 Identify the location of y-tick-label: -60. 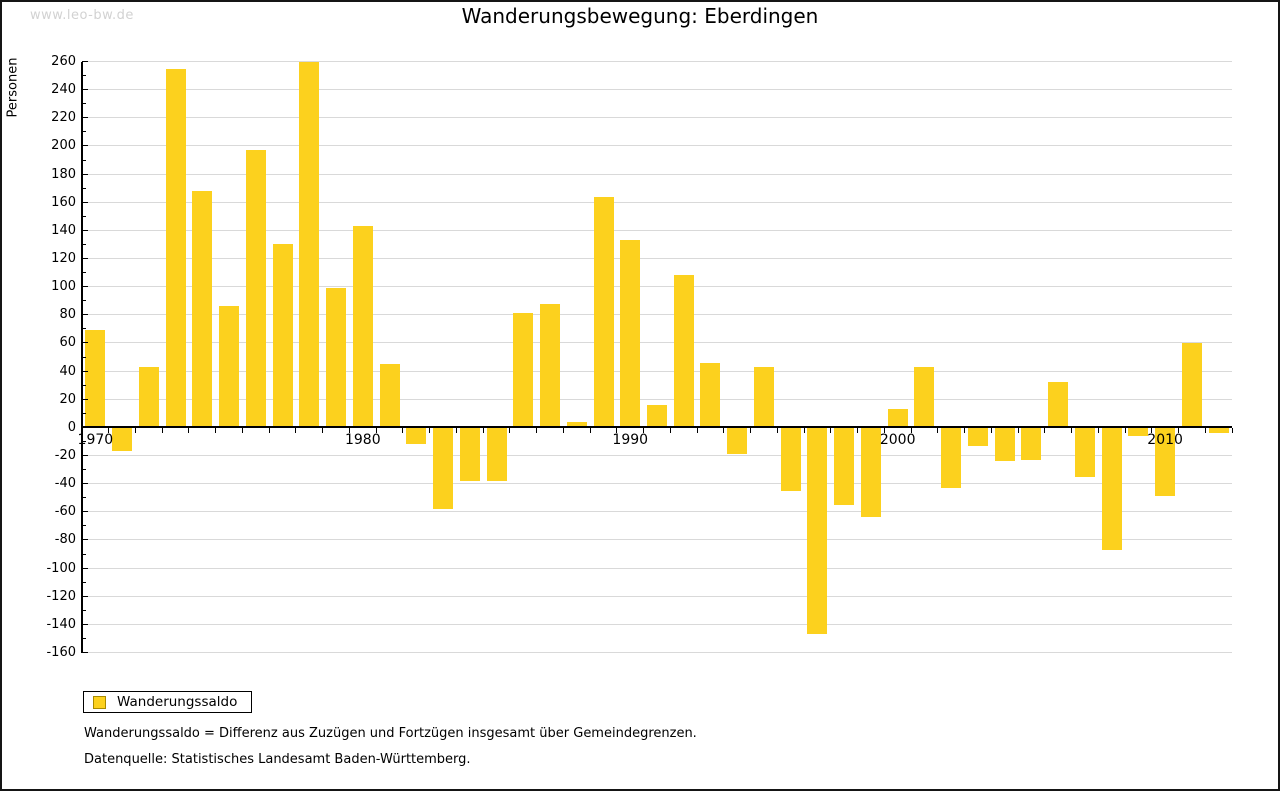
(65, 512).